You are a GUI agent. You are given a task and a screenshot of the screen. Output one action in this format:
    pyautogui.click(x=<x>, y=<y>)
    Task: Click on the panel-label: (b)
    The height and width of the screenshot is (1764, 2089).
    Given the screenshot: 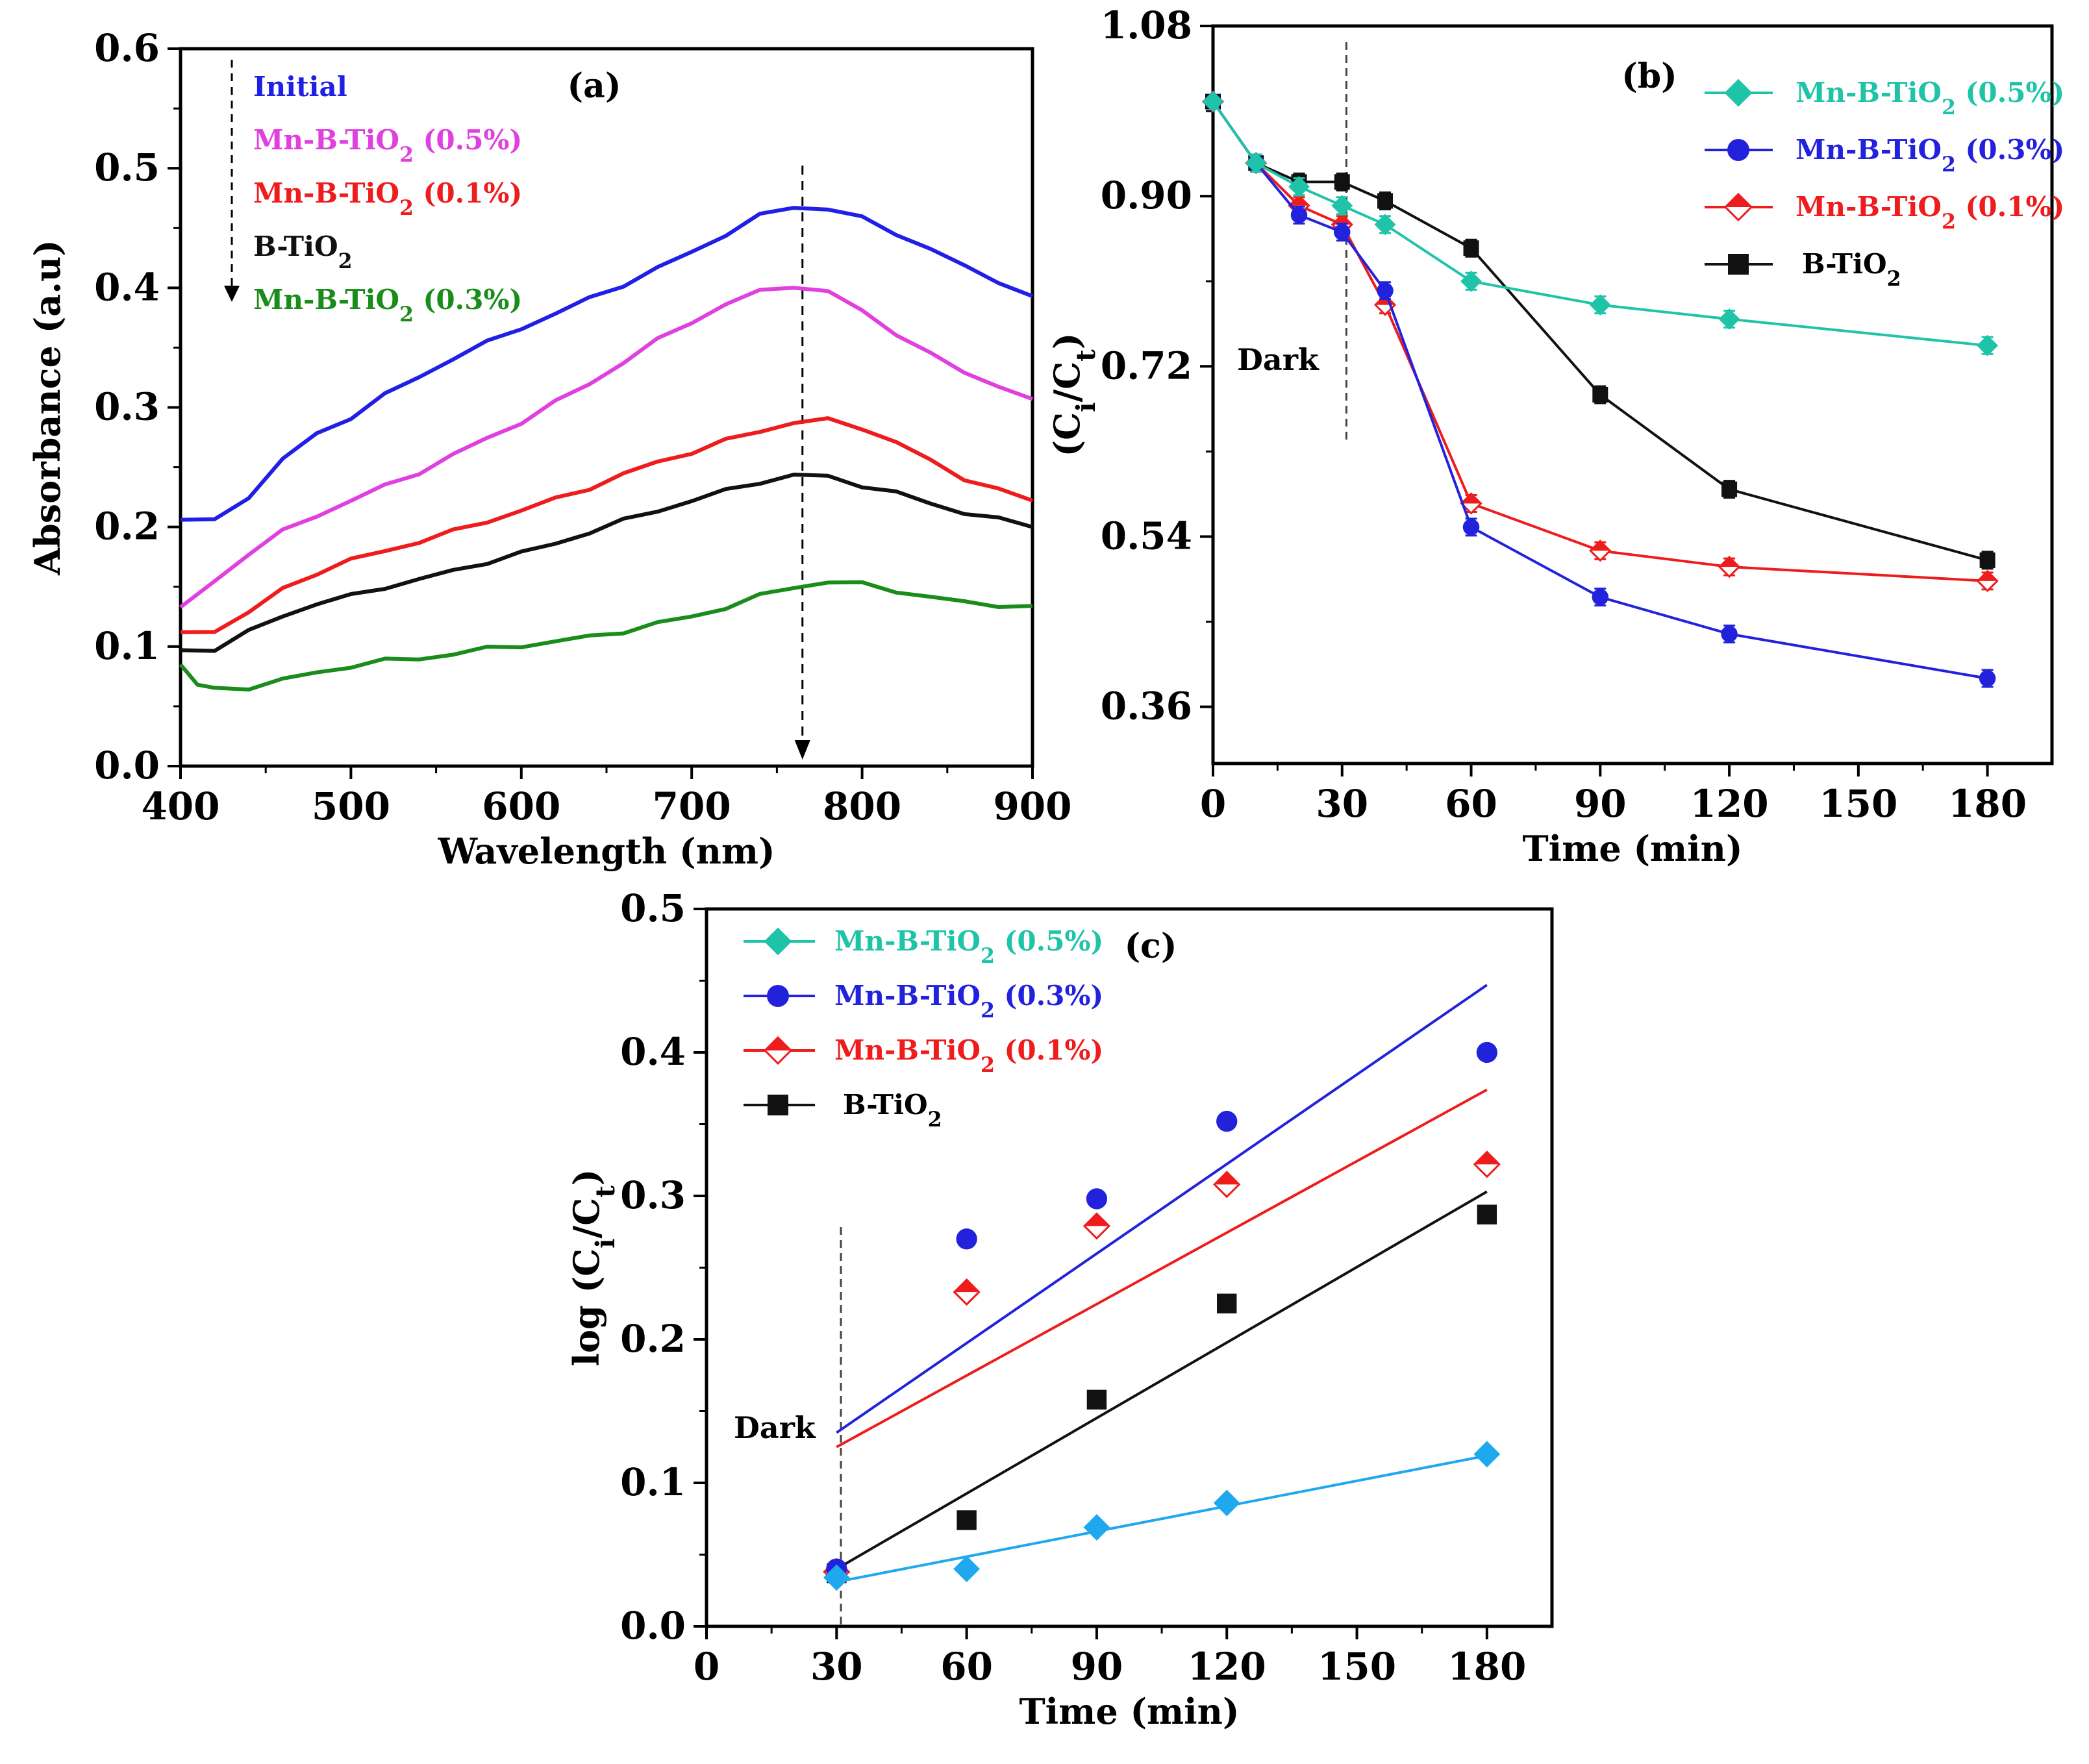 What is the action you would take?
    pyautogui.click(x=1649, y=76)
    